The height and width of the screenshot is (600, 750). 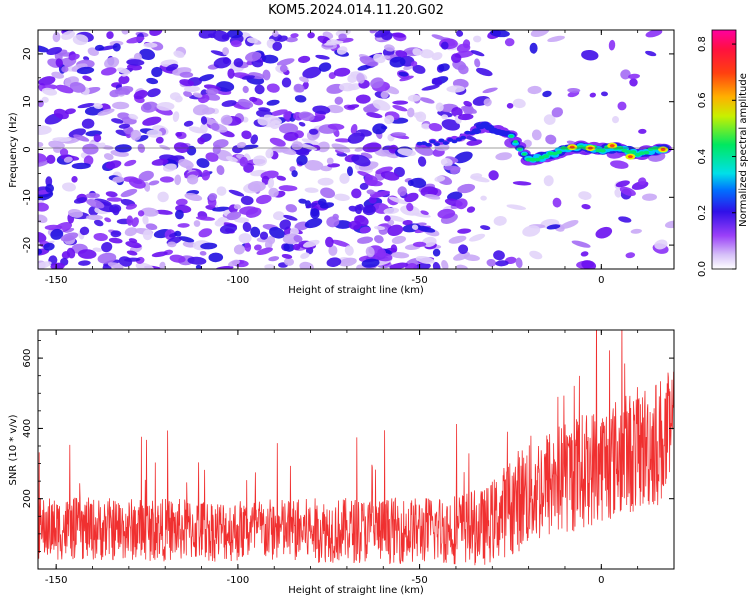 What do you see at coordinates (27, 149) in the screenshot?
I see `spectrogram-y-tick-label: 0` at bounding box center [27, 149].